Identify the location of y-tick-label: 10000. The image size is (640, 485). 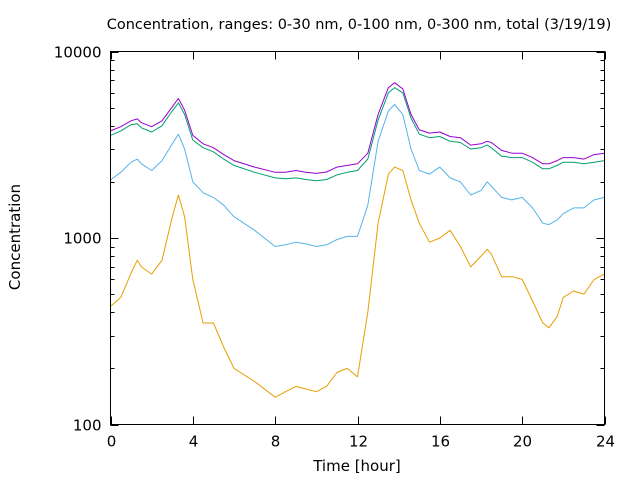
(78, 53).